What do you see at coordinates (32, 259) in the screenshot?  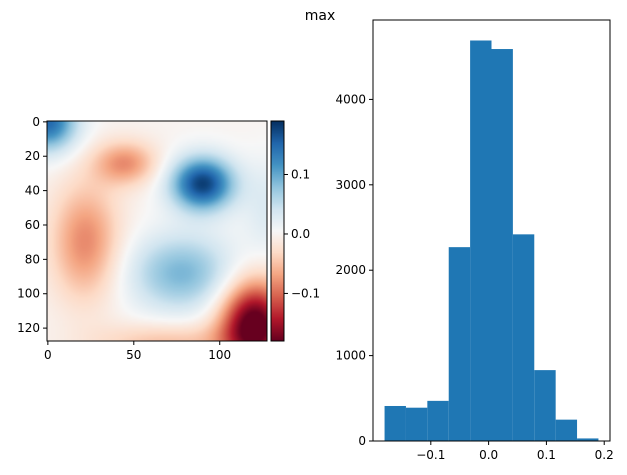 I see `heatmap-y-tick-label: 80` at bounding box center [32, 259].